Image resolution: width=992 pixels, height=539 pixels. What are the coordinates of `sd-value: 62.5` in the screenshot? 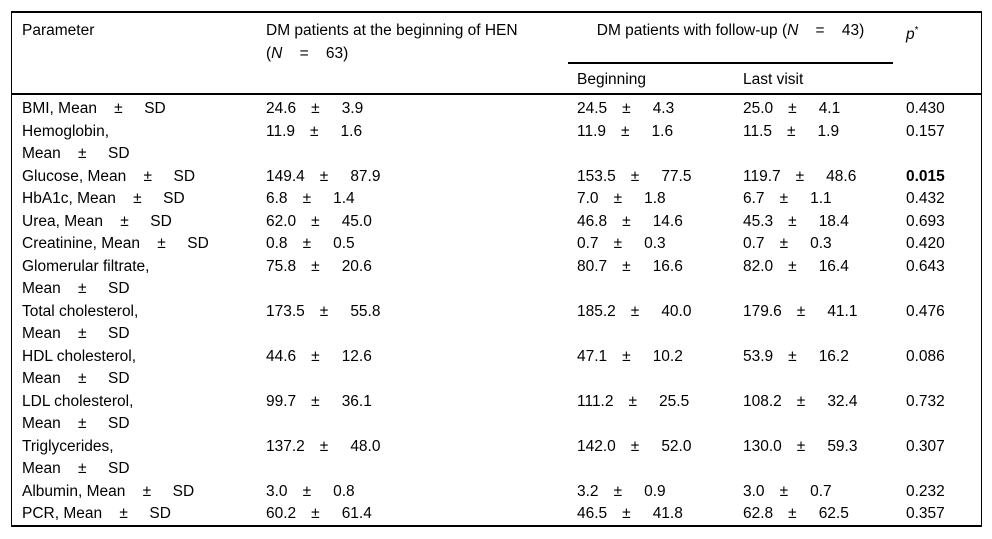 It's located at (833, 513).